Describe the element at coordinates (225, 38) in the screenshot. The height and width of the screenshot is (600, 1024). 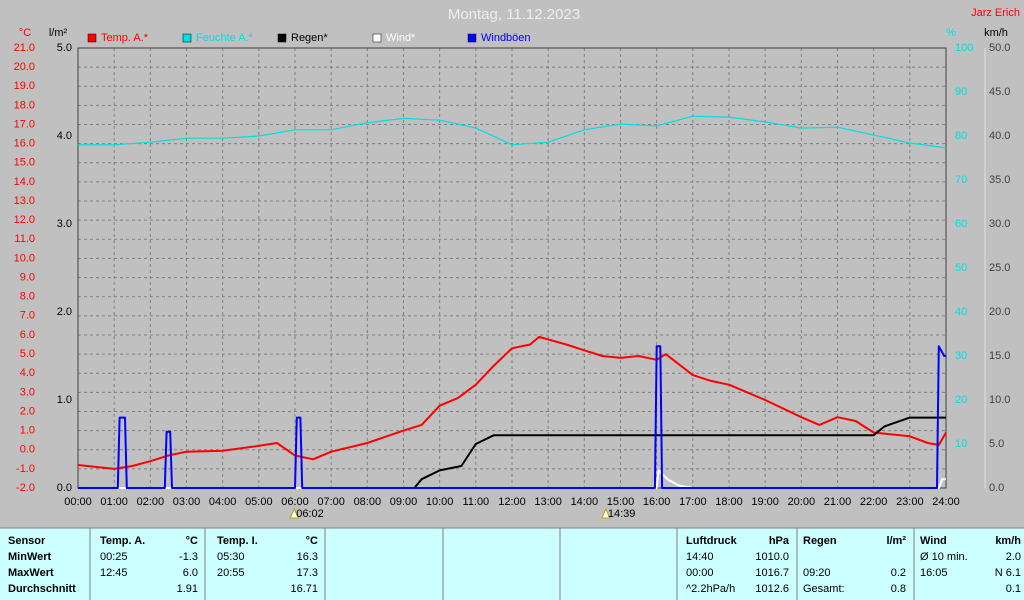
I see `legend-label: Feuchte A.*` at that location.